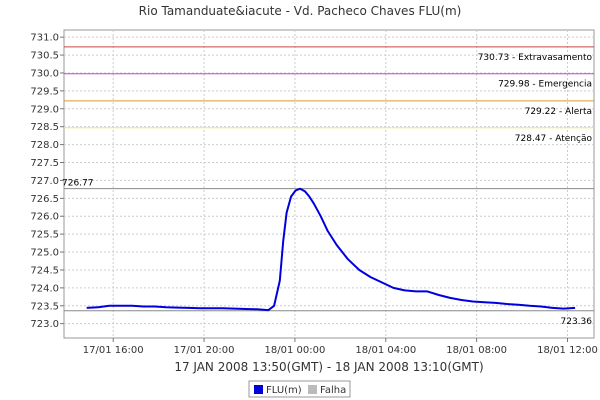 Image resolution: width=600 pixels, height=400 pixels. I want to click on y-tick-label: 724.0, so click(44, 288).